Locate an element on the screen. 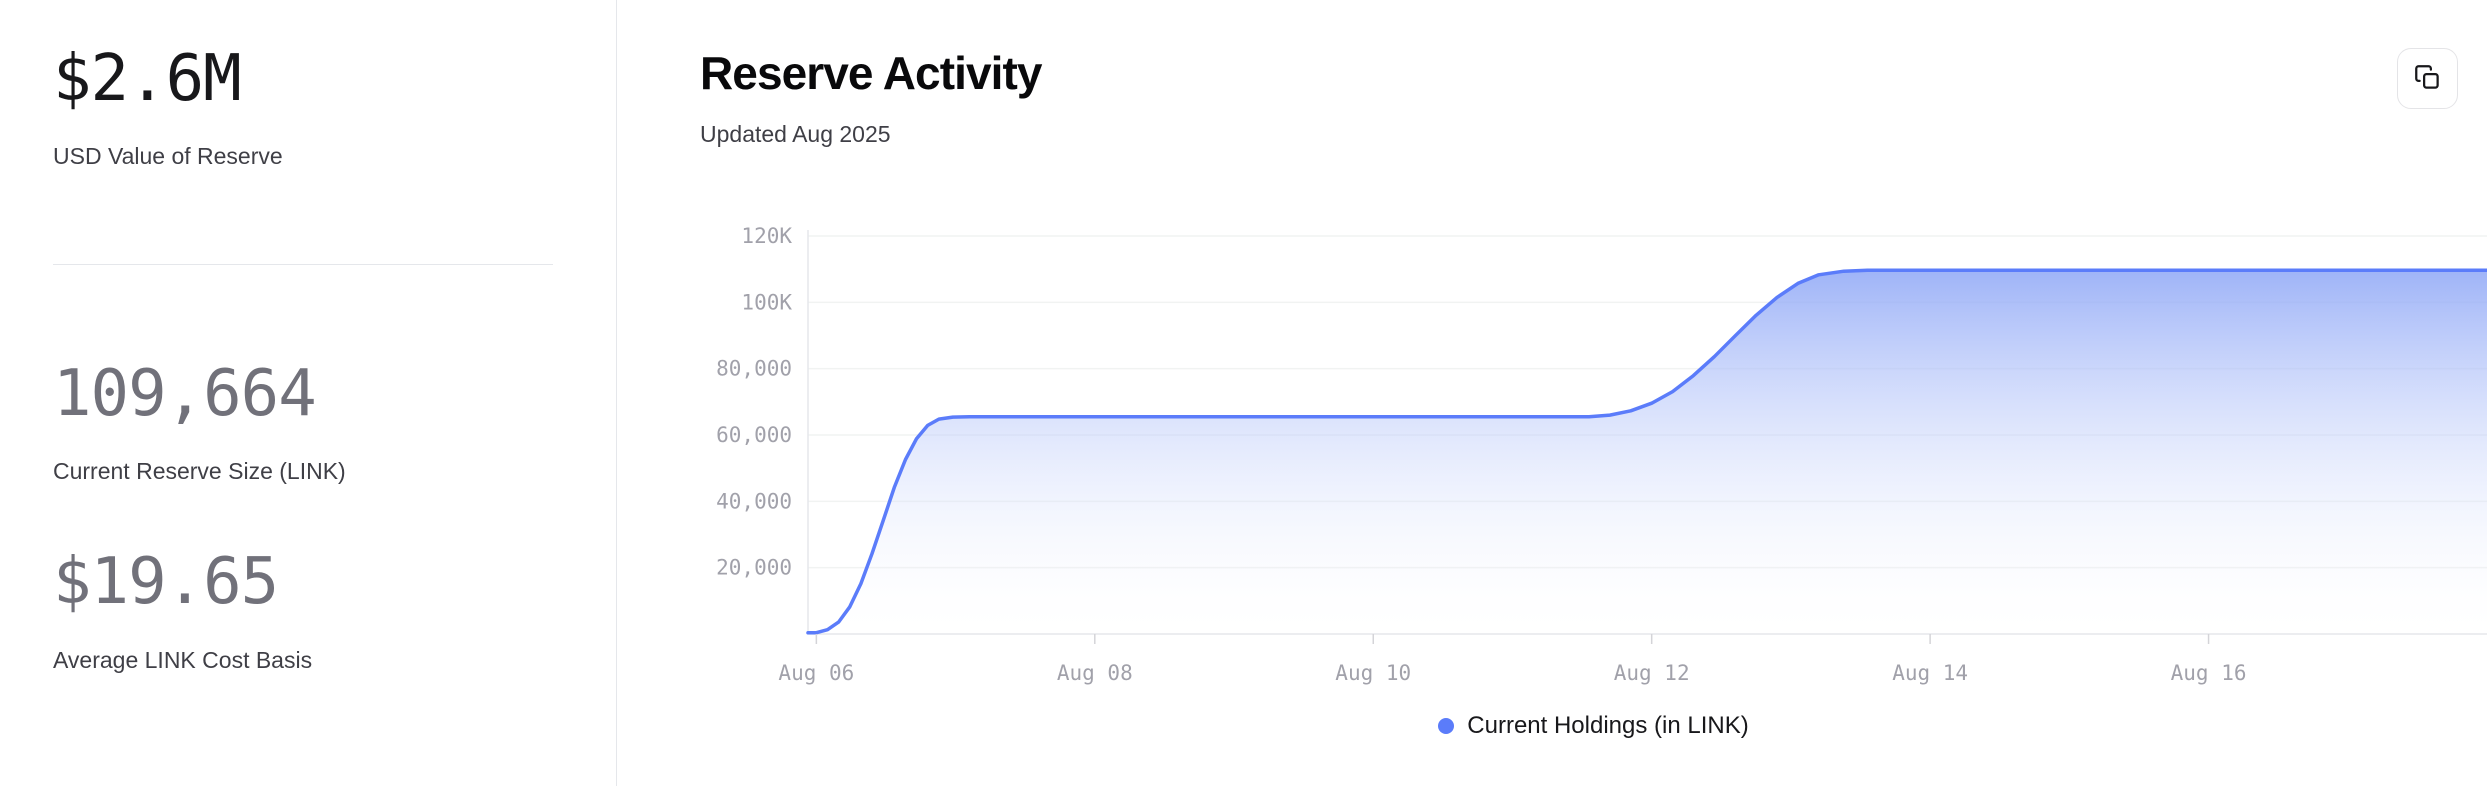 This screenshot has width=2488, height=786. svg-text: Aug 06 is located at coordinates (816, 673).